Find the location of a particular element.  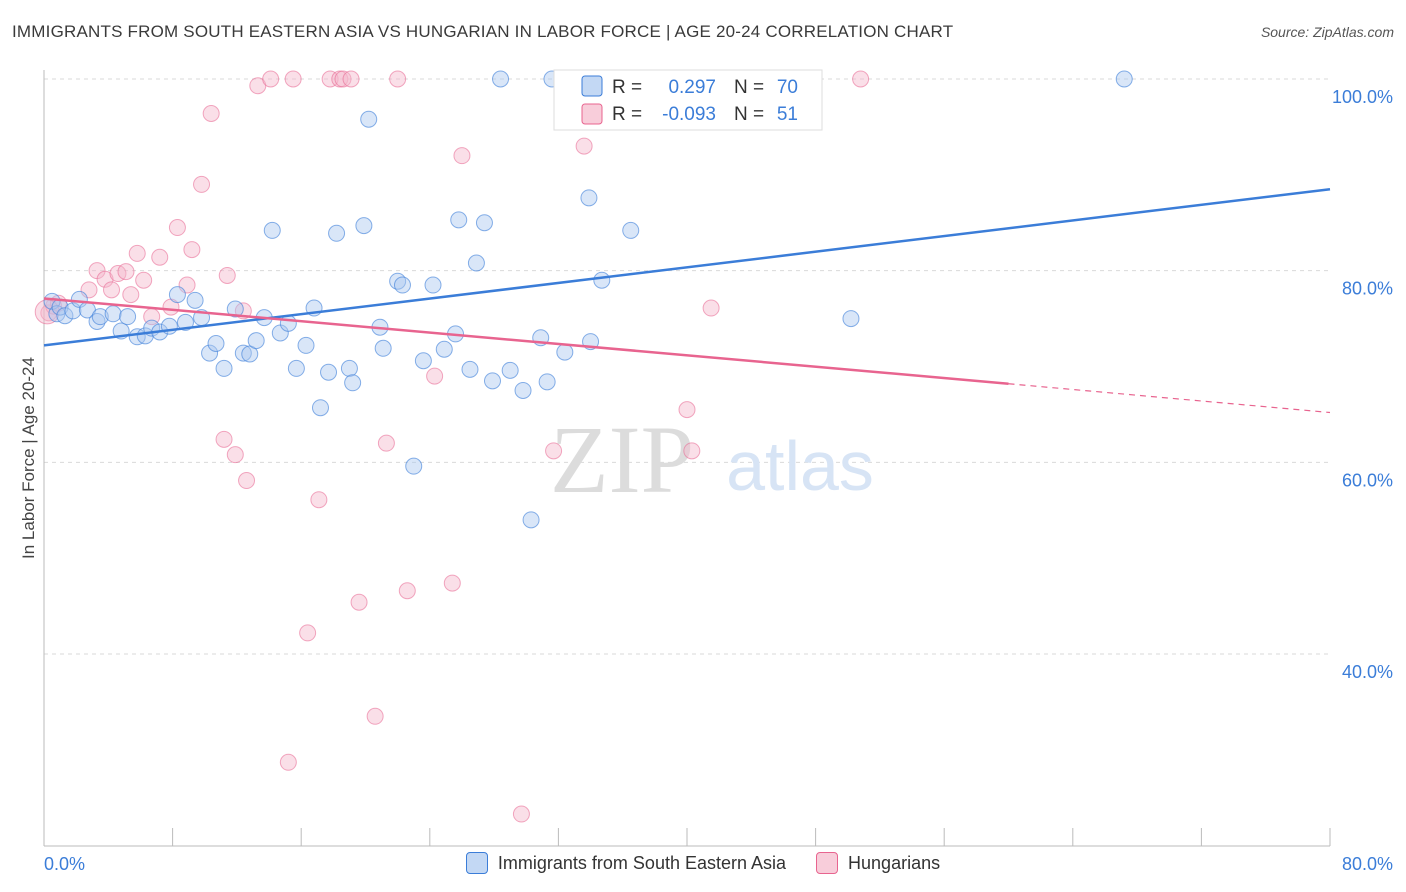

watermark: ZIP atlas is located at coordinates (712, 459).